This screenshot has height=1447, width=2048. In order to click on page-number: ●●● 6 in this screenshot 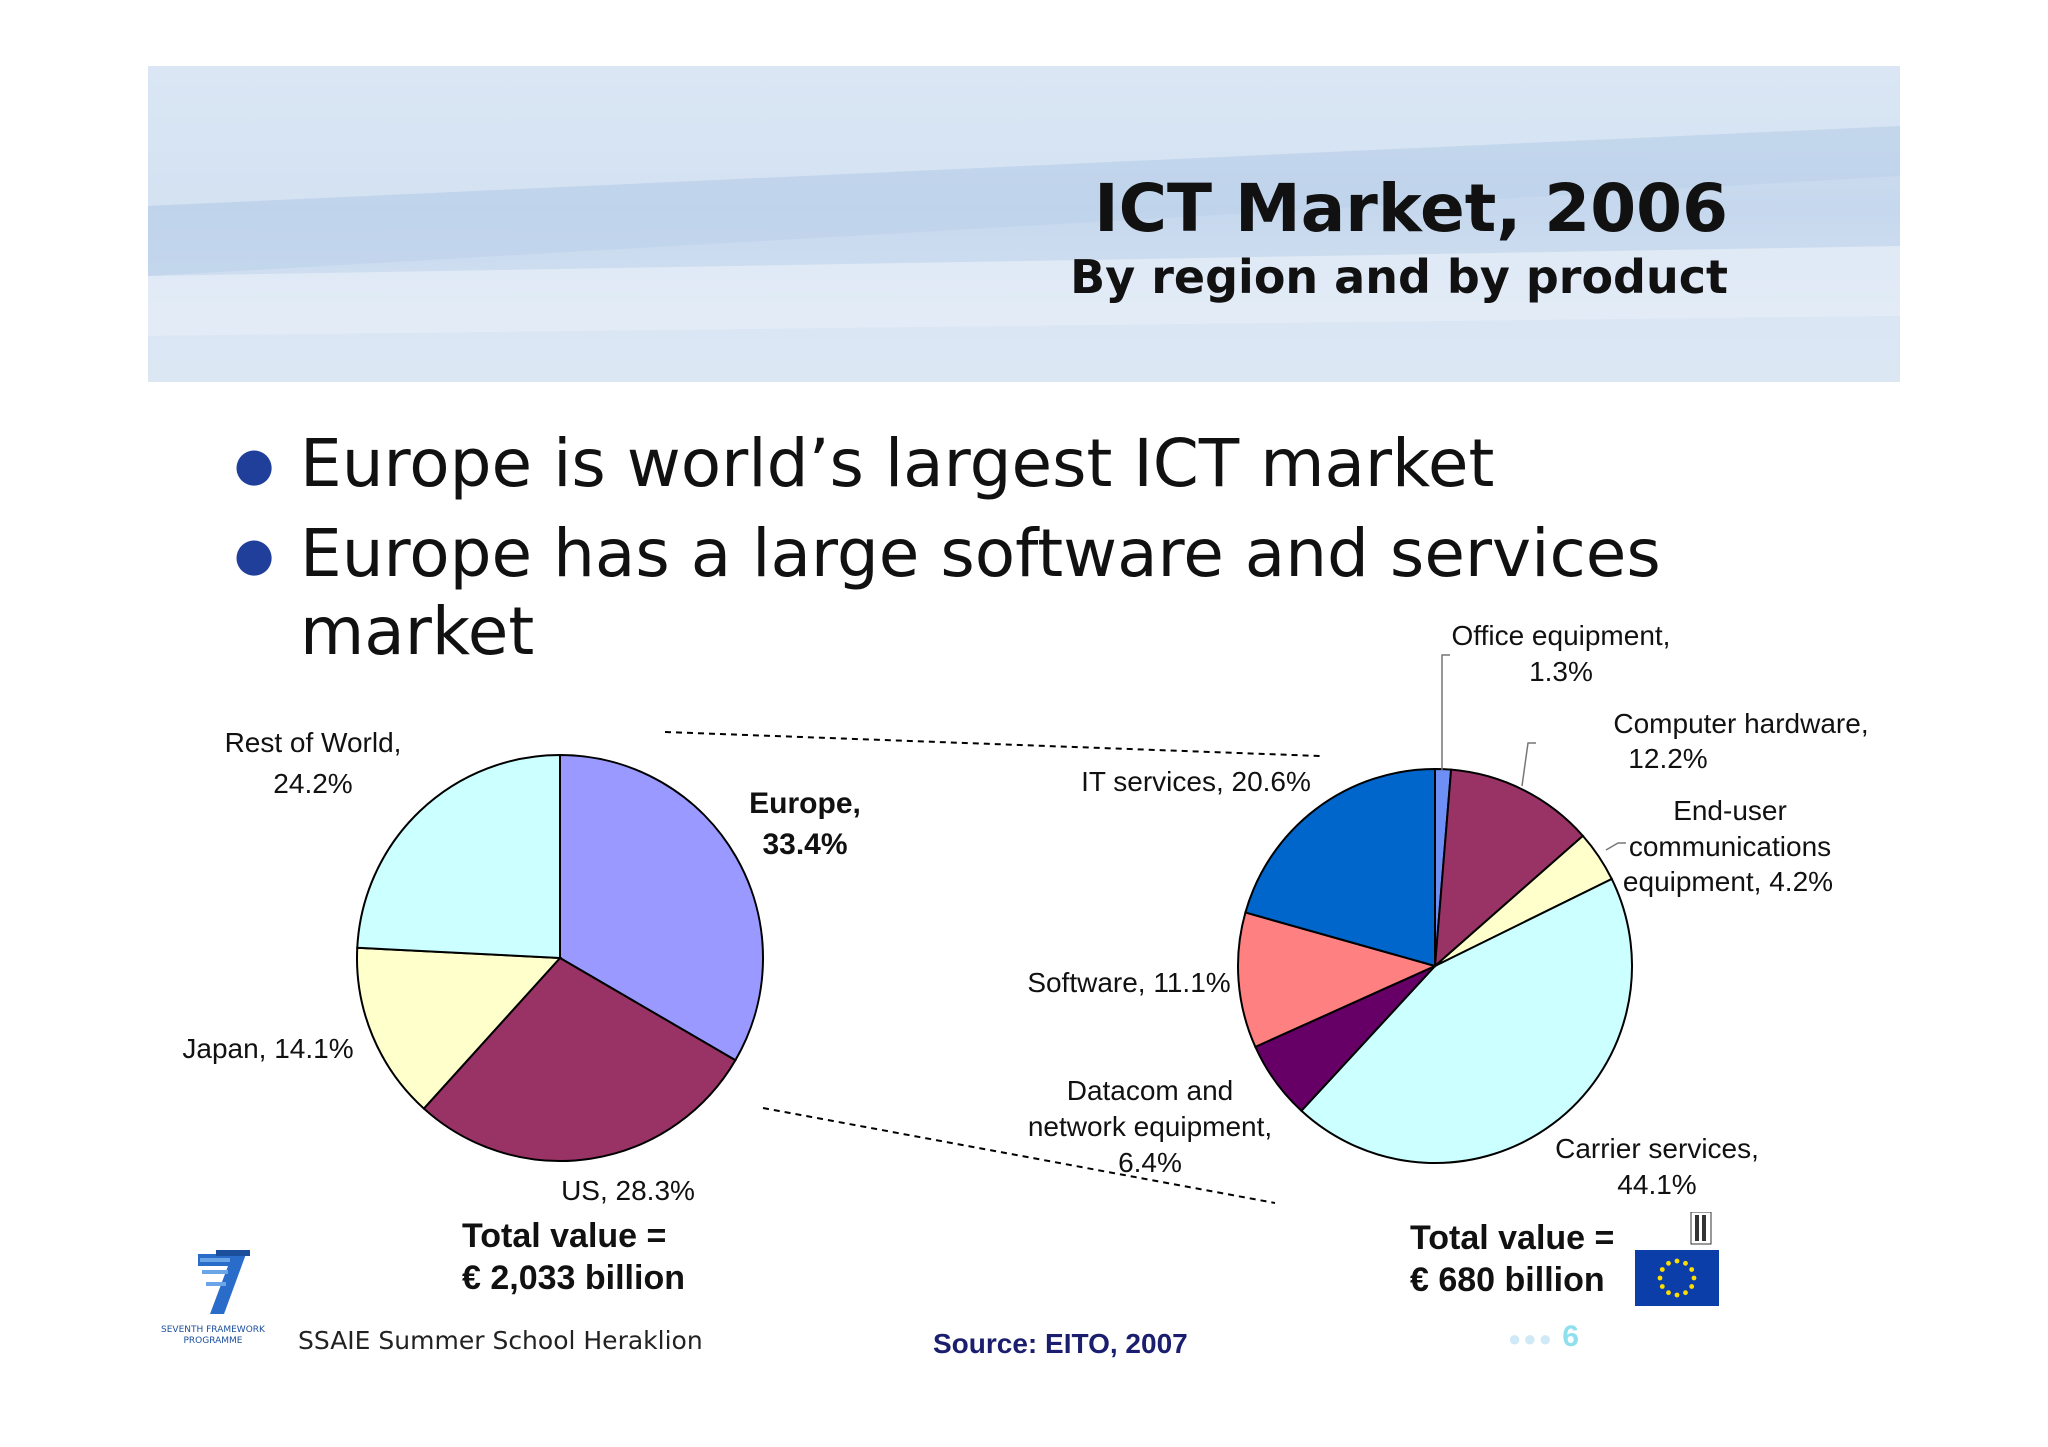, I will do `click(1543, 1336)`.